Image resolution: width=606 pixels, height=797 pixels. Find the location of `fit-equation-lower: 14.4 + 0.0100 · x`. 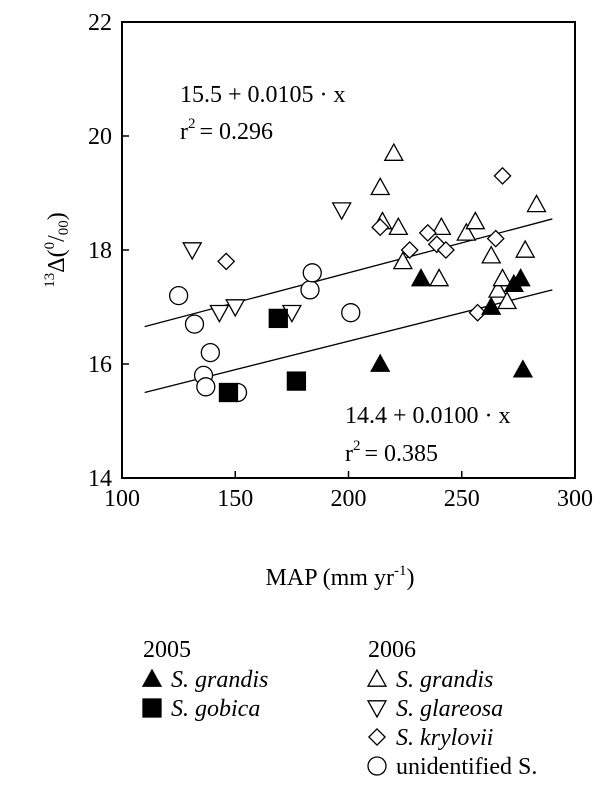

fit-equation-lower: 14.4 + 0.0100 · x is located at coordinates (428, 416).